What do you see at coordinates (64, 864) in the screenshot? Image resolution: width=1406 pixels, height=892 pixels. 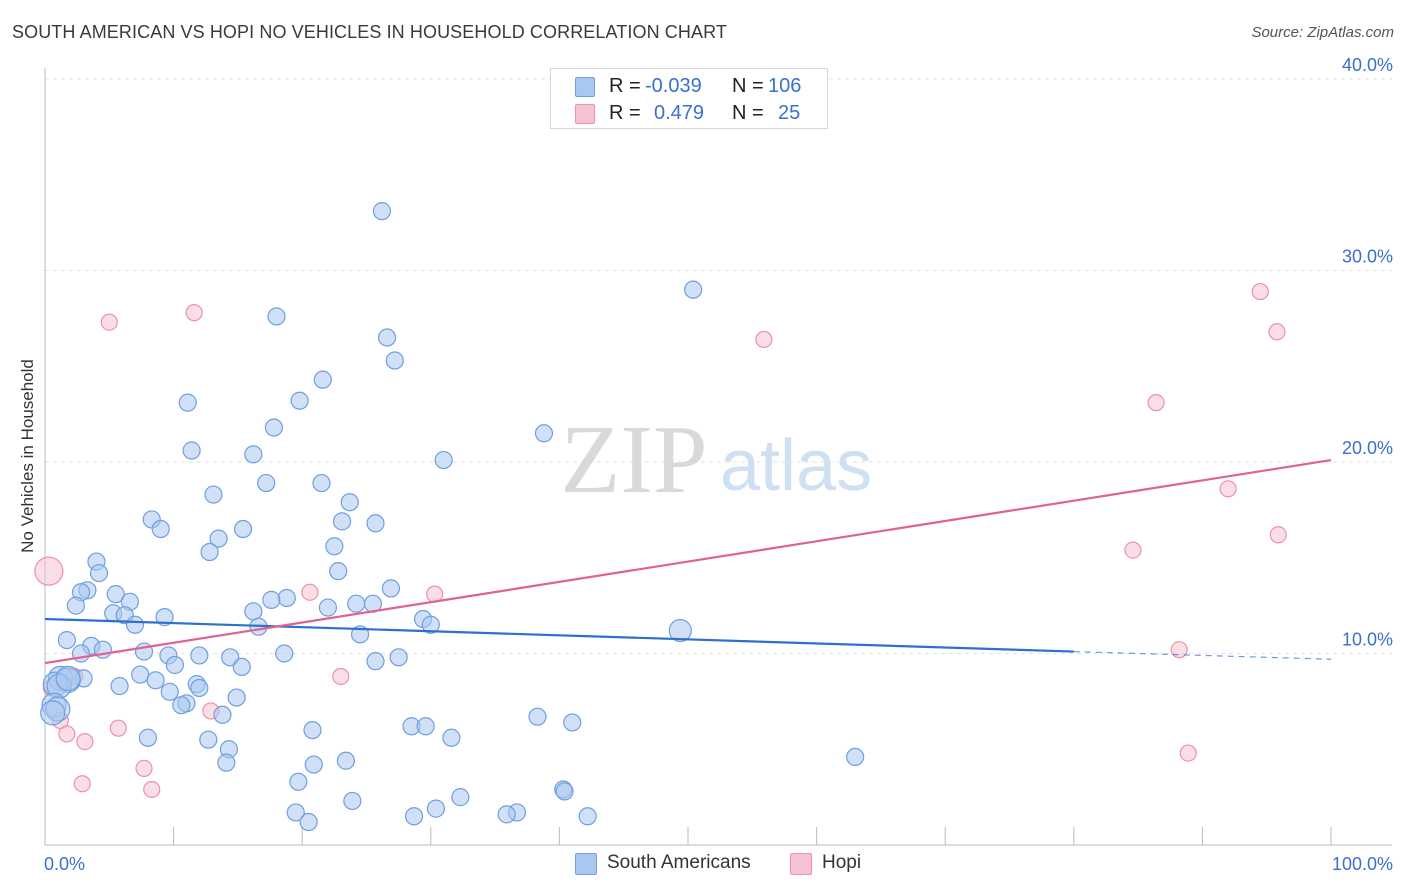 I see `x-tick-label: 0.0%` at bounding box center [64, 864].